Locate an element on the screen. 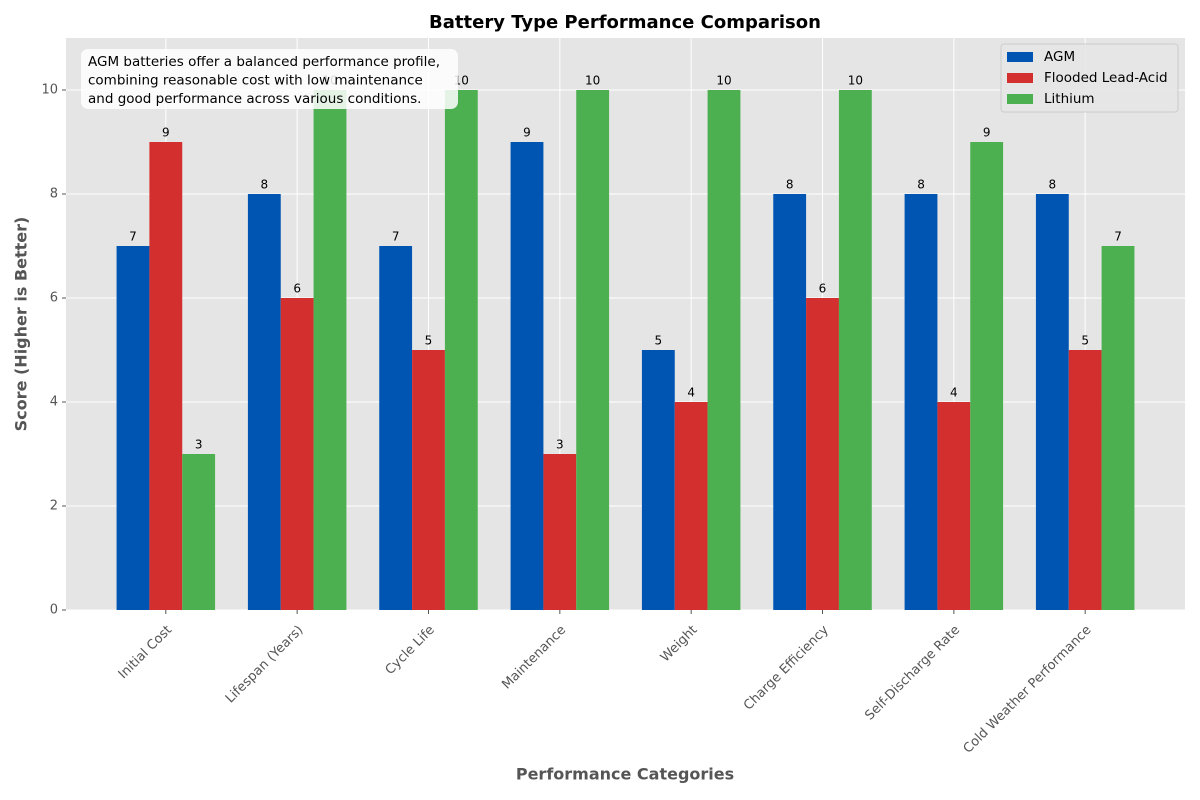 The height and width of the screenshot is (800, 1200). y-tick-label: 2 is located at coordinates (54, 506).